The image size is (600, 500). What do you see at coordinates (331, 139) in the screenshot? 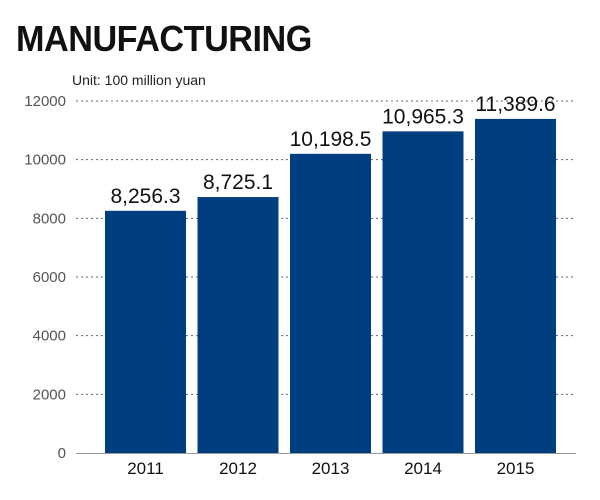
I see `data-label: 10,198.5` at bounding box center [331, 139].